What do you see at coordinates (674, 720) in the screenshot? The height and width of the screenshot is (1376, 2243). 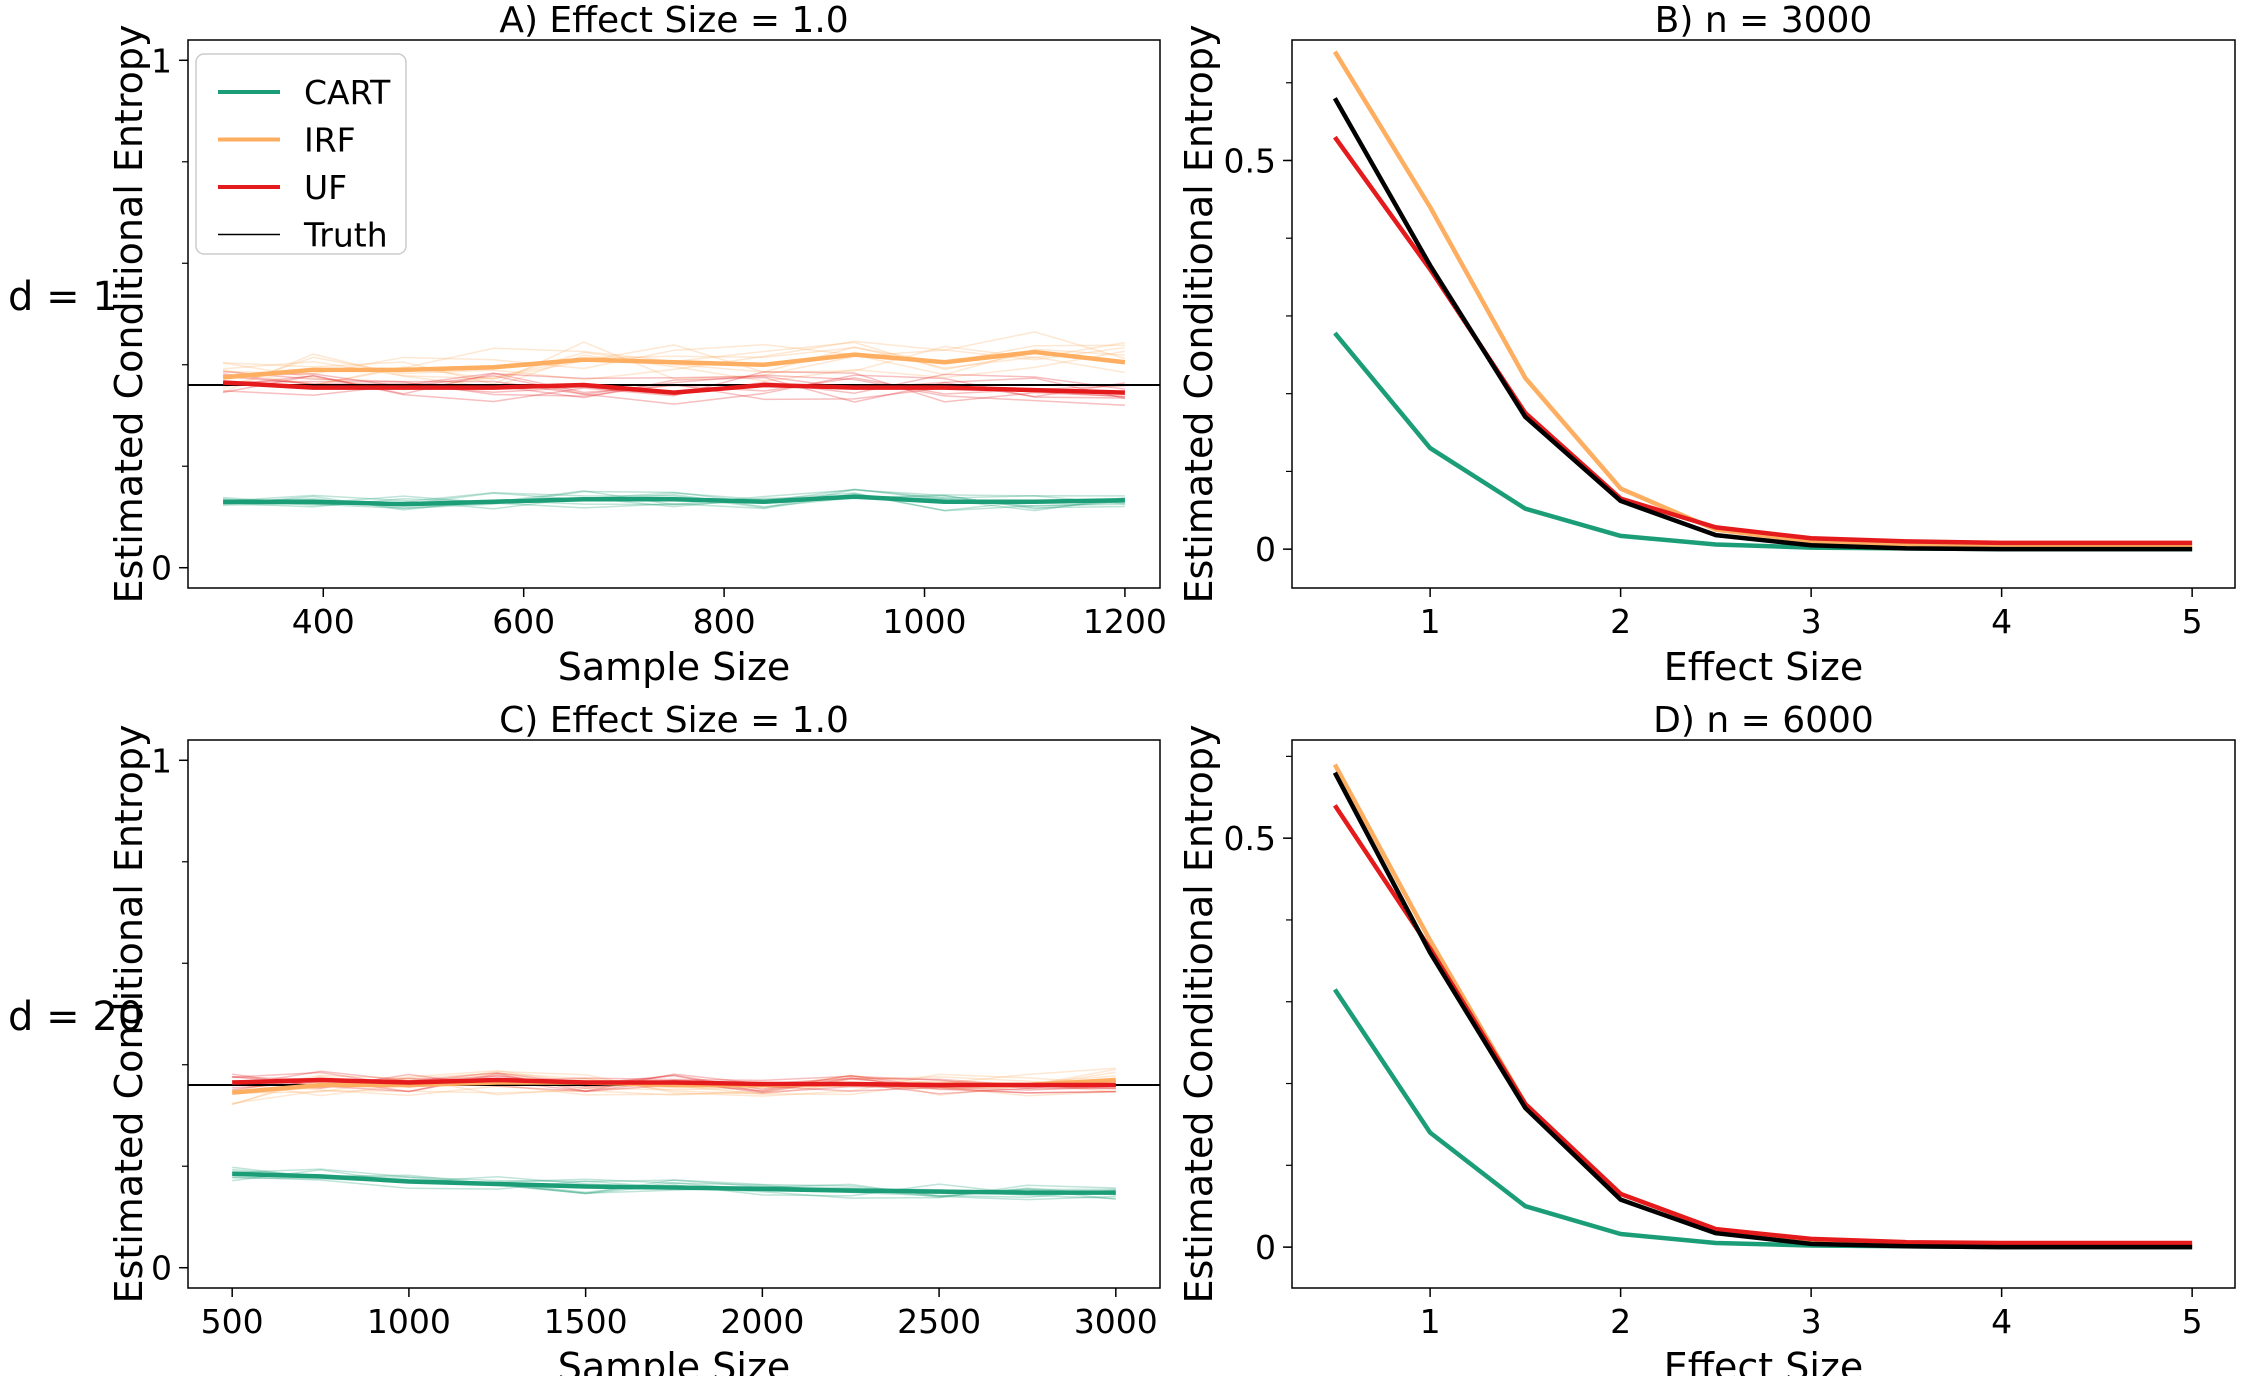 I see `panel-title: C) Effect Size = 1.0` at bounding box center [674, 720].